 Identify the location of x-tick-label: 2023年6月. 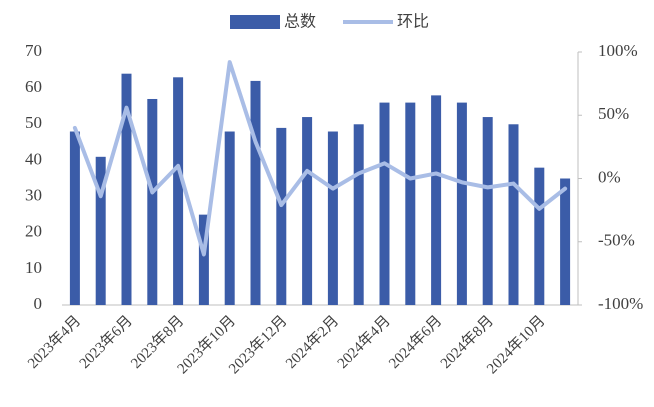
(106, 342).